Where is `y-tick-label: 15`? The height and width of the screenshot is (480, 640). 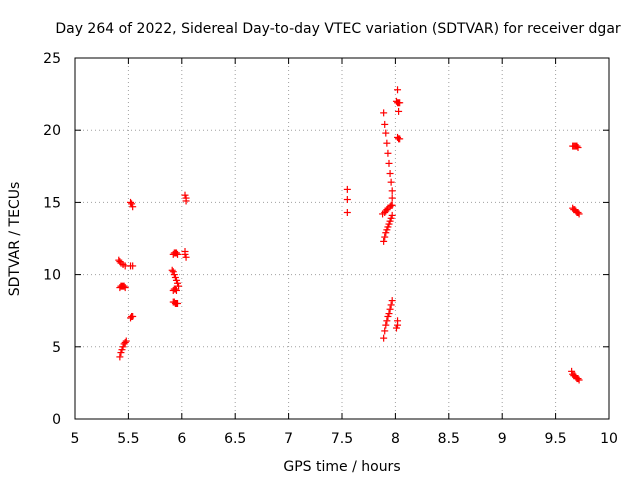 y-tick-label: 15 is located at coordinates (52, 203).